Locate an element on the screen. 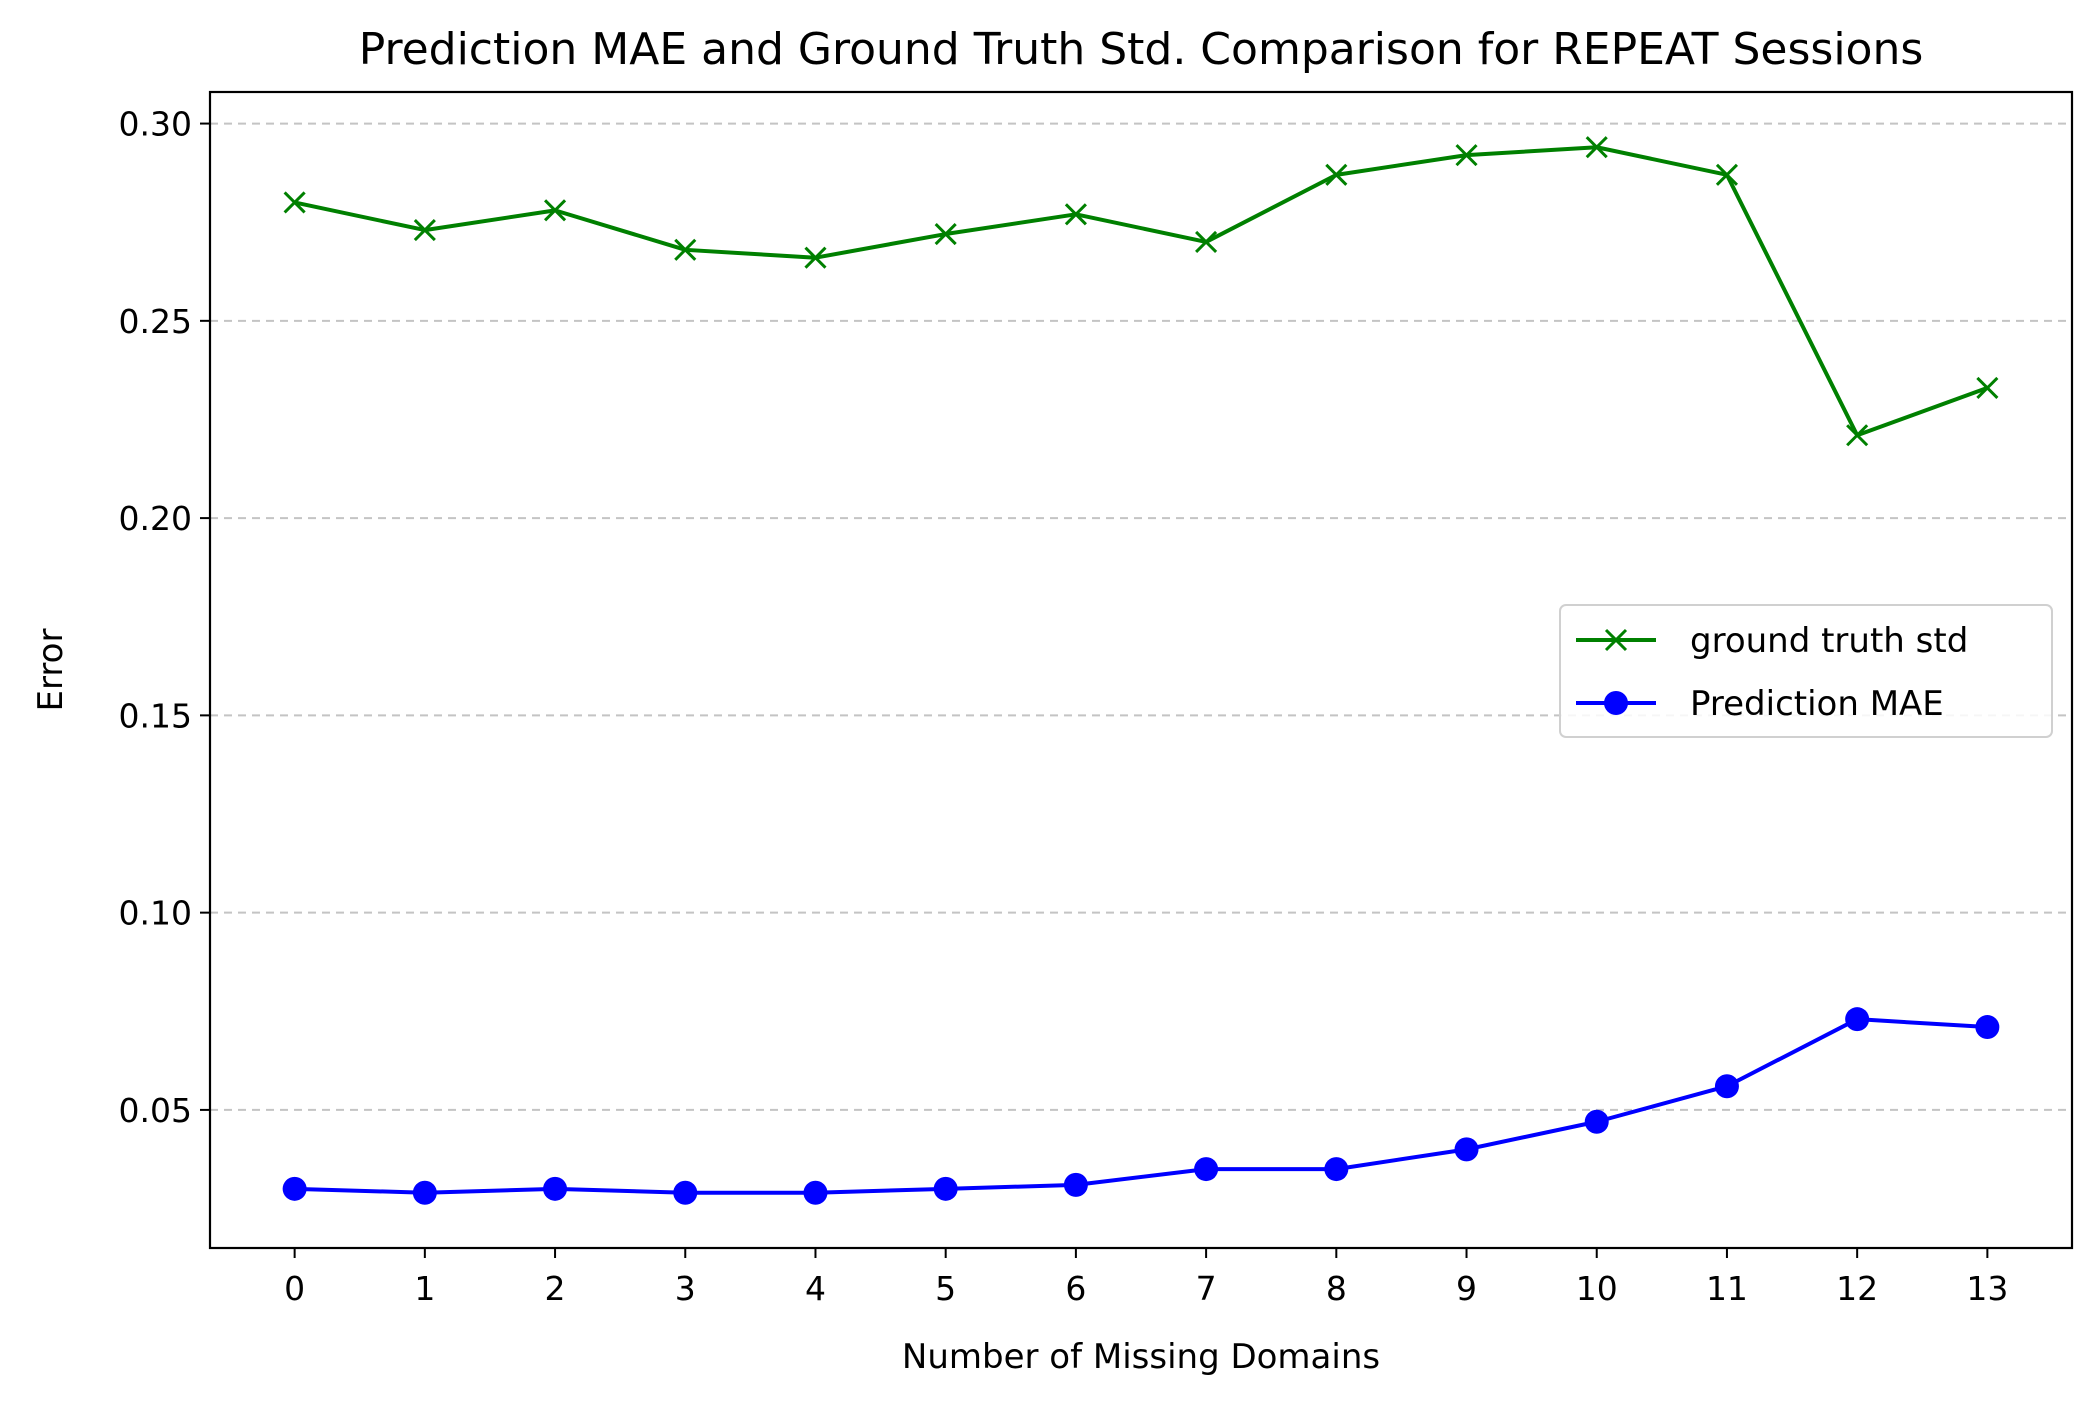  x-tick-label: 11 is located at coordinates (1727, 1288).